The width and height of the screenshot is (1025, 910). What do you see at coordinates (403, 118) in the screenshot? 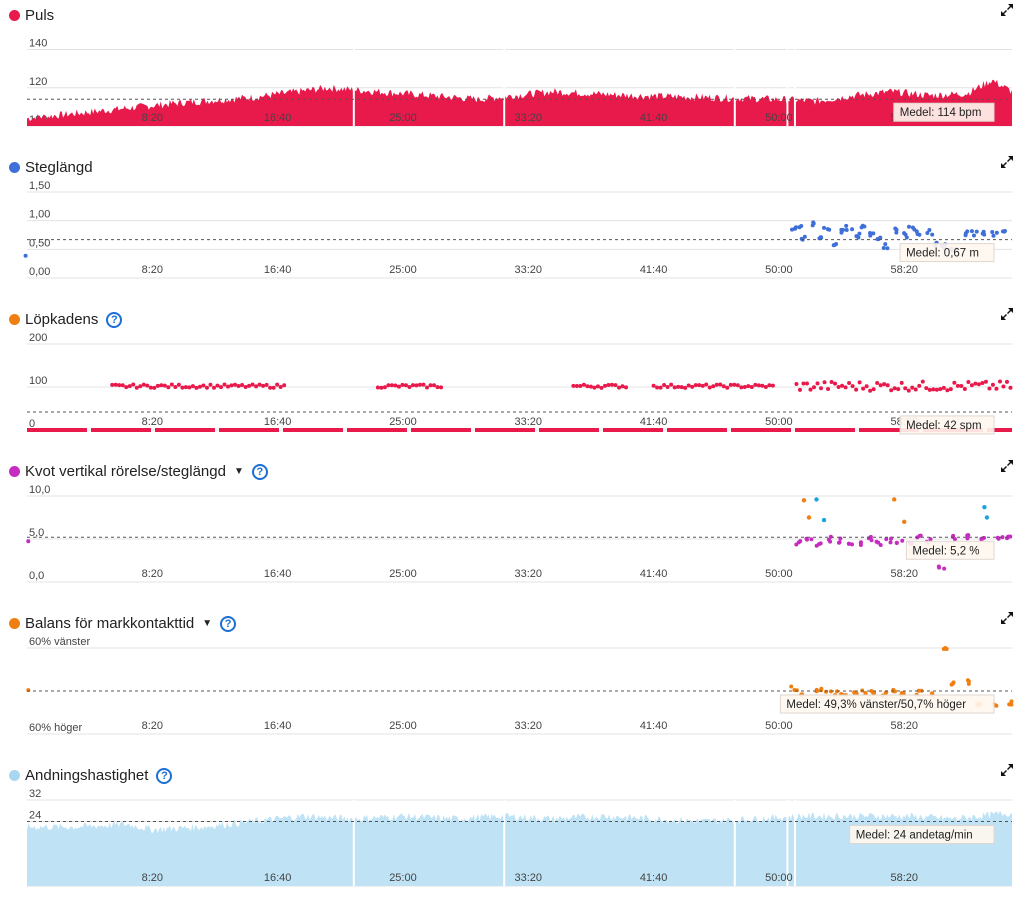
I see `x-tick-label: 25:00` at bounding box center [403, 118].